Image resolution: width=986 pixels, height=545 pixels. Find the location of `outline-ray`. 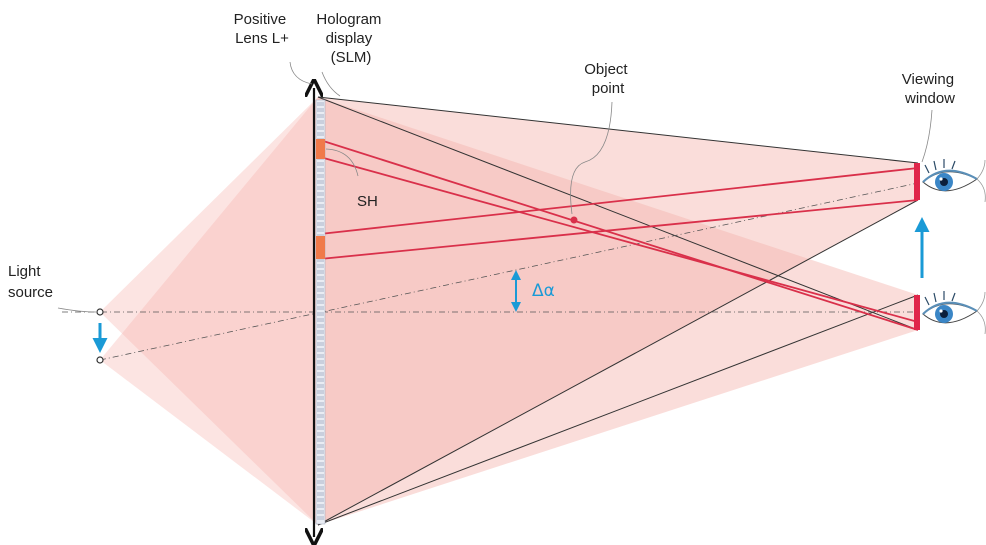

outline-ray is located at coordinates (618, 130).